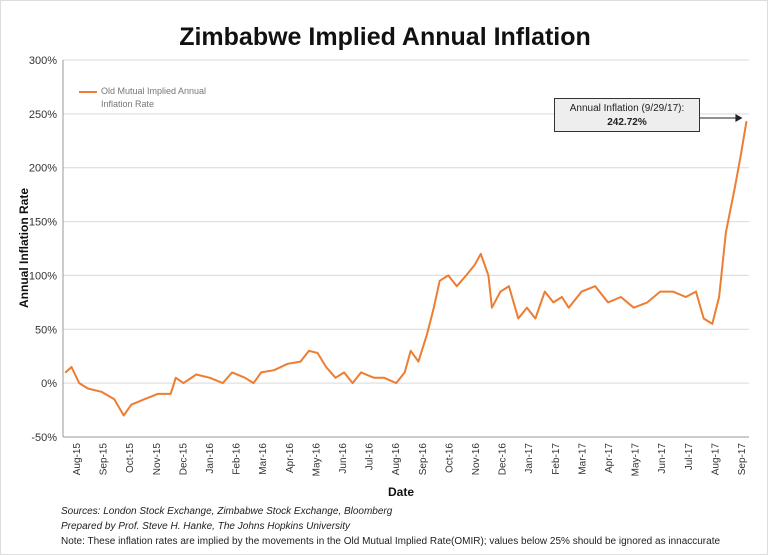  I want to click on x-tick-label: Nov-16, so click(476, 459).